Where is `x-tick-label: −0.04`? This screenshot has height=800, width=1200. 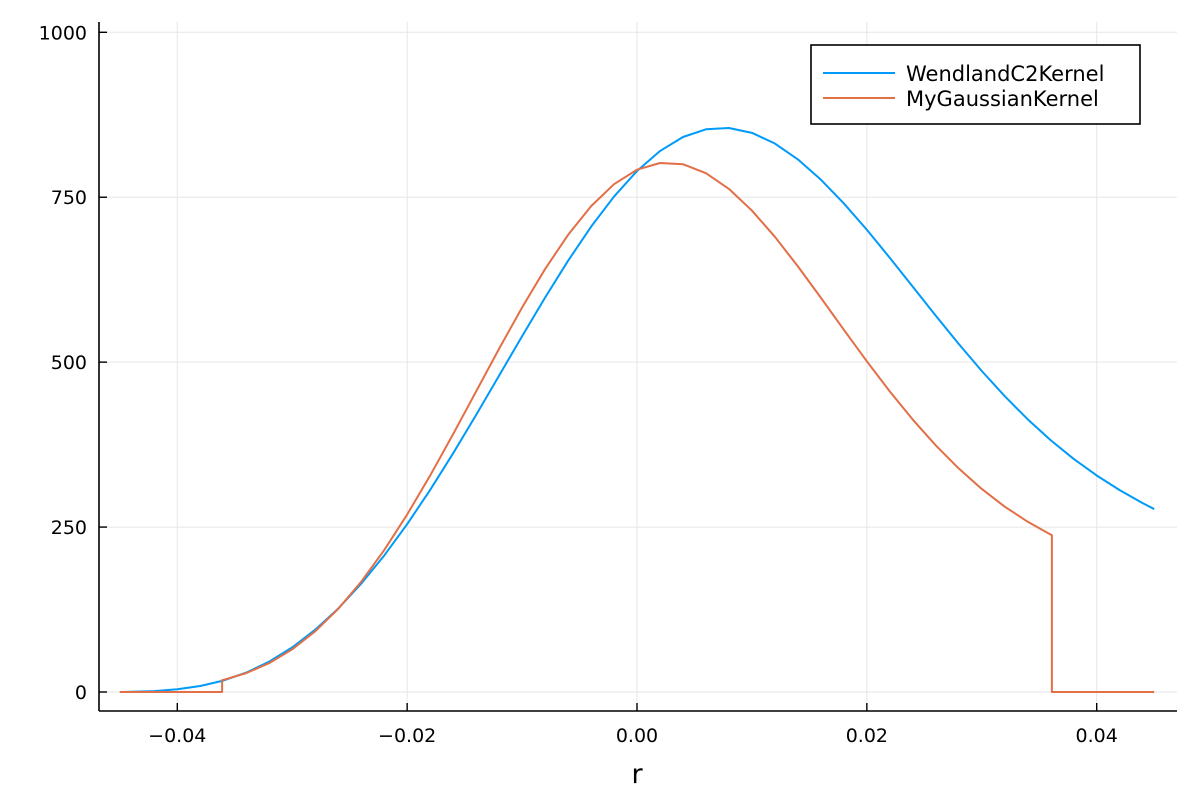 x-tick-label: −0.04 is located at coordinates (177, 736).